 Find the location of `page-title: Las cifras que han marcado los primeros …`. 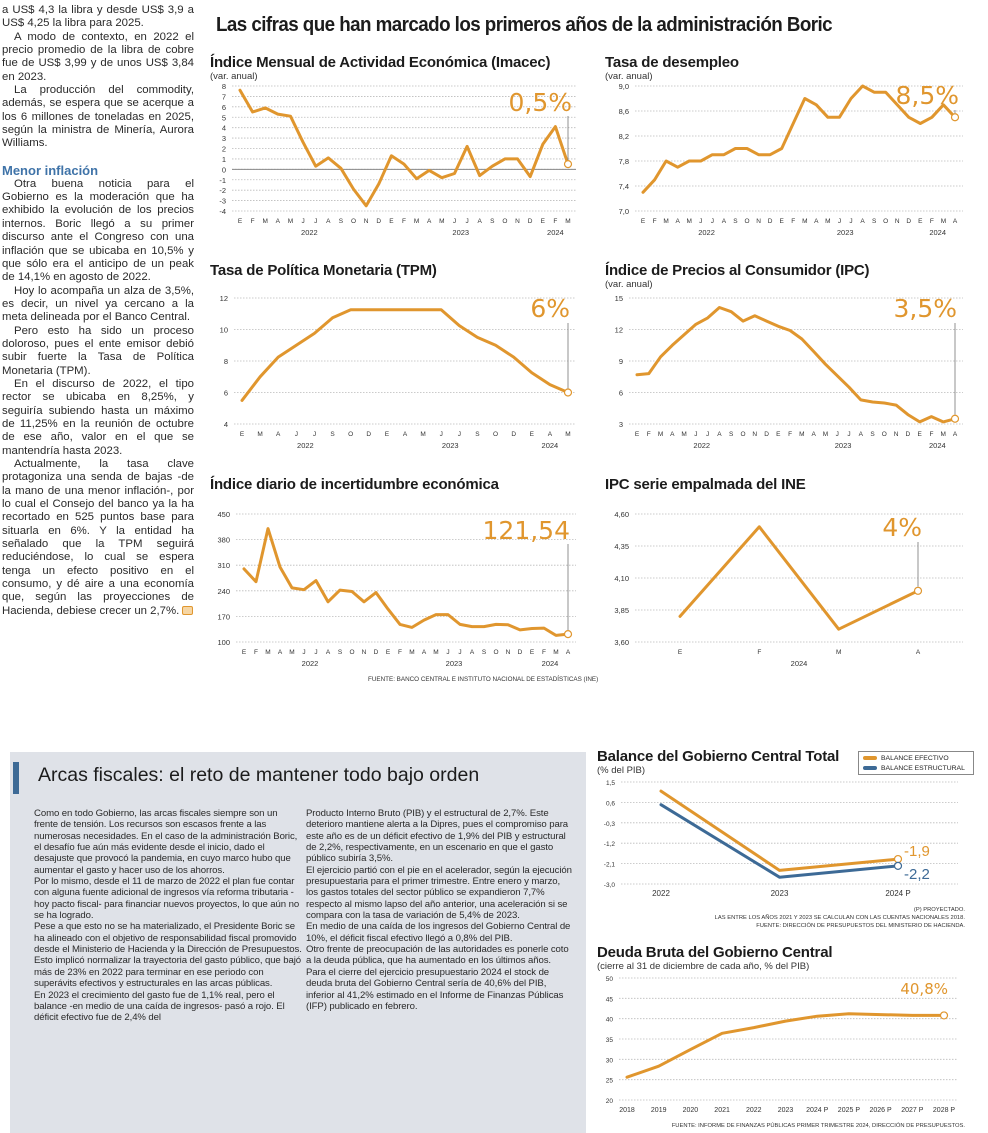

page-title: Las cifras que han marcado los primeros … is located at coordinates (524, 25).